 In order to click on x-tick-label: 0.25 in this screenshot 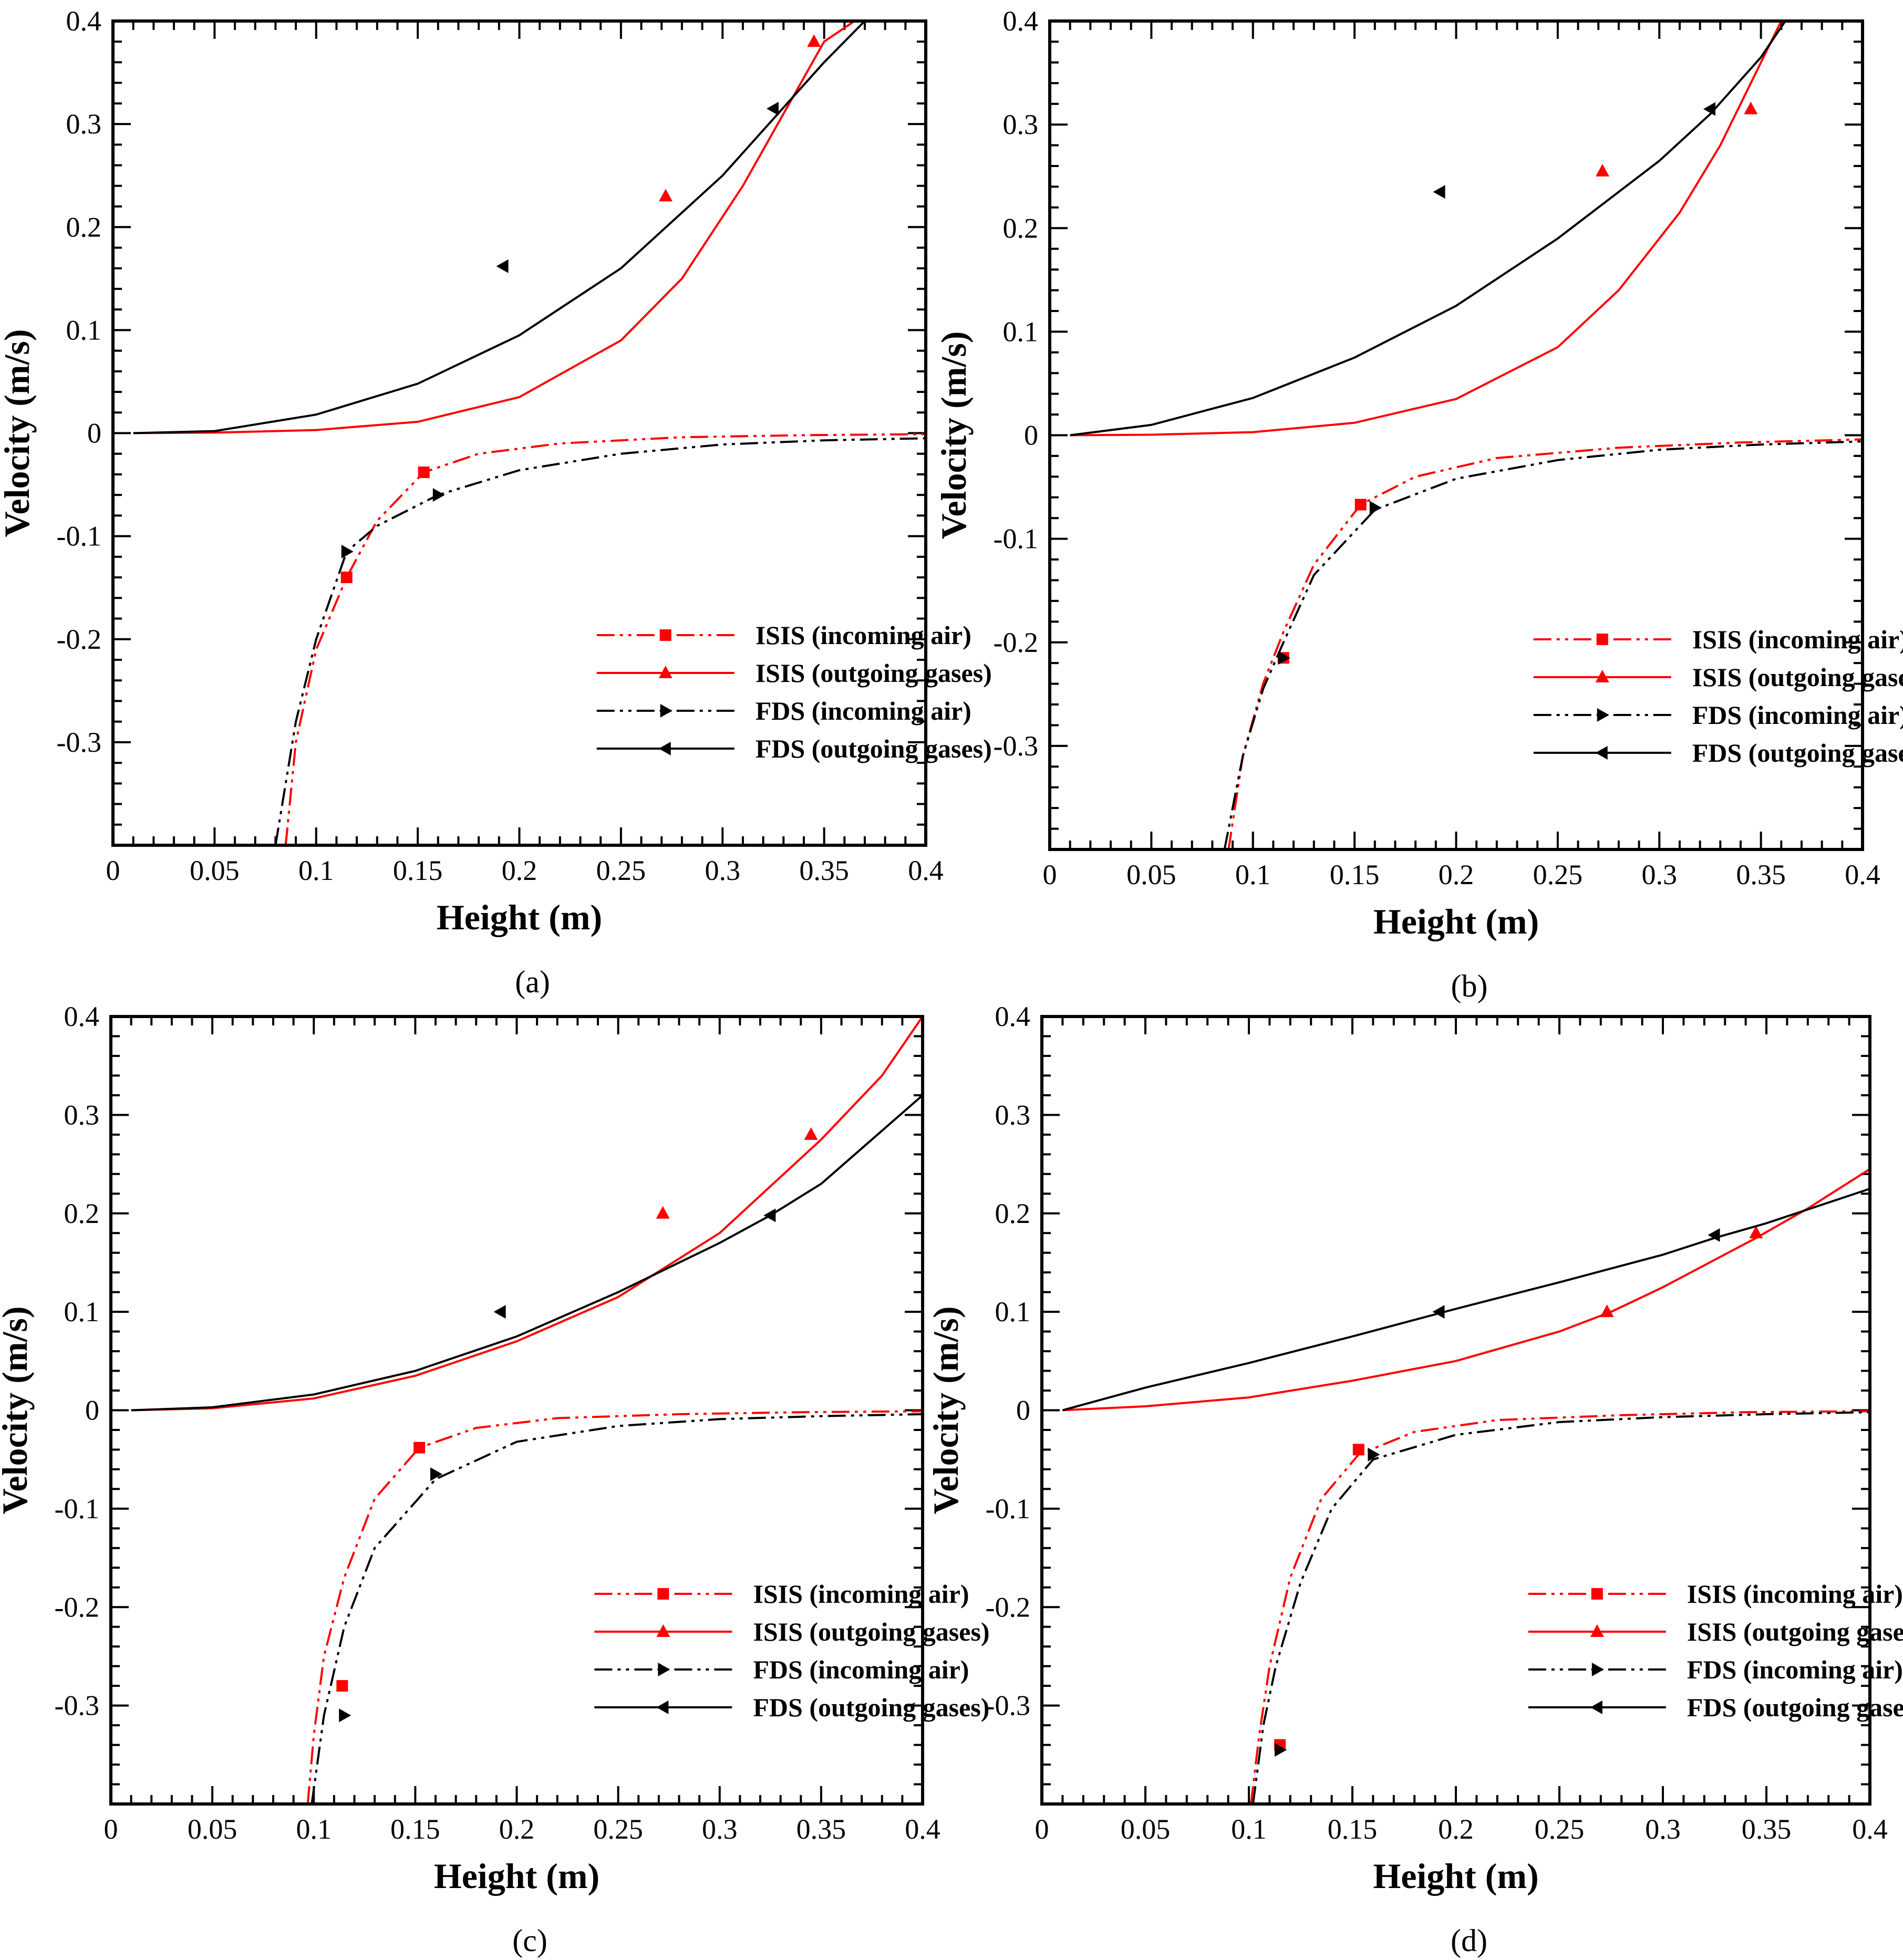, I will do `click(1560, 1829)`.